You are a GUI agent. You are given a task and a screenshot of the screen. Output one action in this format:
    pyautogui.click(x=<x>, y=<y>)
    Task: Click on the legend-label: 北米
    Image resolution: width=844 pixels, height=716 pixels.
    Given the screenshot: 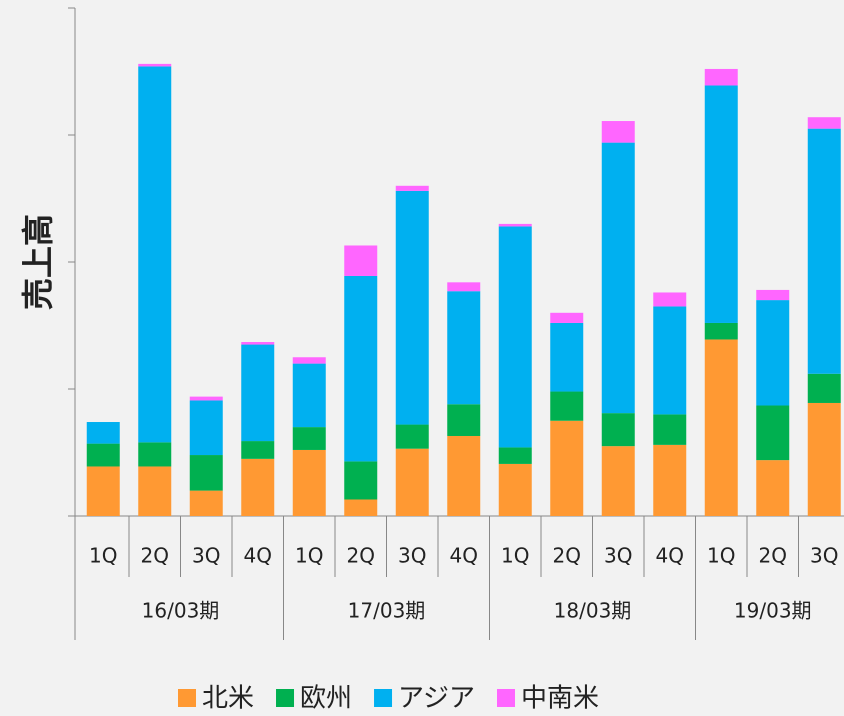 What is the action you would take?
    pyautogui.click(x=228, y=699)
    